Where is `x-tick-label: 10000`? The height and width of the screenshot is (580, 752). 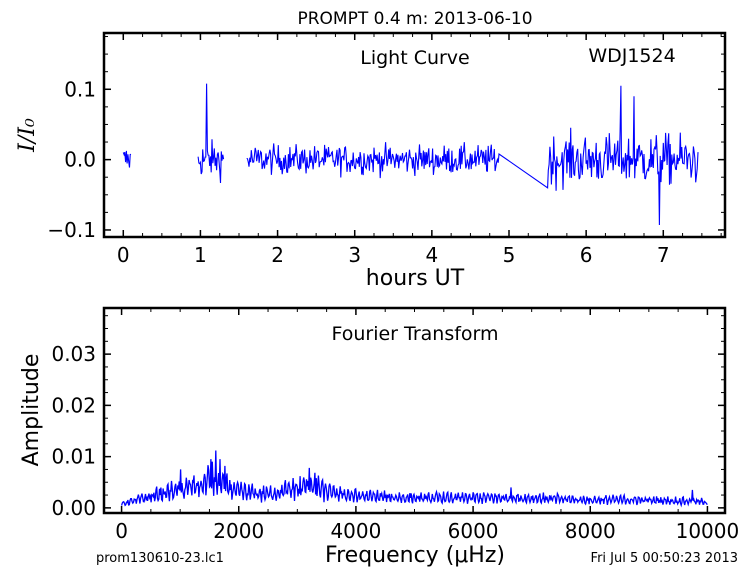
x-tick-label: 10000 is located at coordinates (708, 531).